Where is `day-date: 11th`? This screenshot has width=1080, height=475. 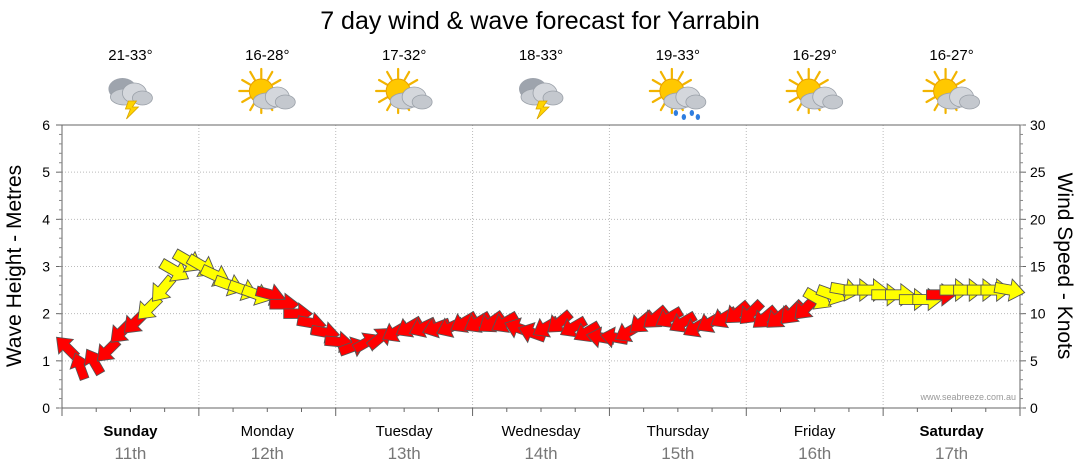 day-date: 11th is located at coordinates (131, 453).